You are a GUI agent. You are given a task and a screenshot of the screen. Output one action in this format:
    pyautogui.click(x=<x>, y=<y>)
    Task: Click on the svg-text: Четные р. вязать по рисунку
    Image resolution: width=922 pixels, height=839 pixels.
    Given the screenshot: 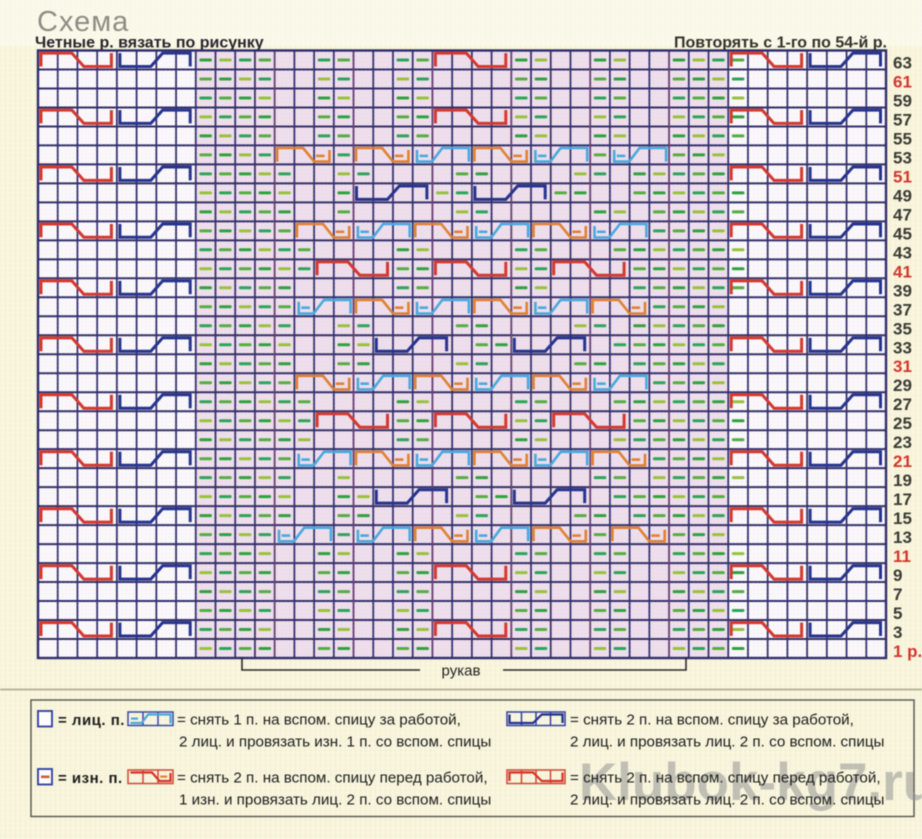 What is the action you would take?
    pyautogui.click(x=149, y=43)
    